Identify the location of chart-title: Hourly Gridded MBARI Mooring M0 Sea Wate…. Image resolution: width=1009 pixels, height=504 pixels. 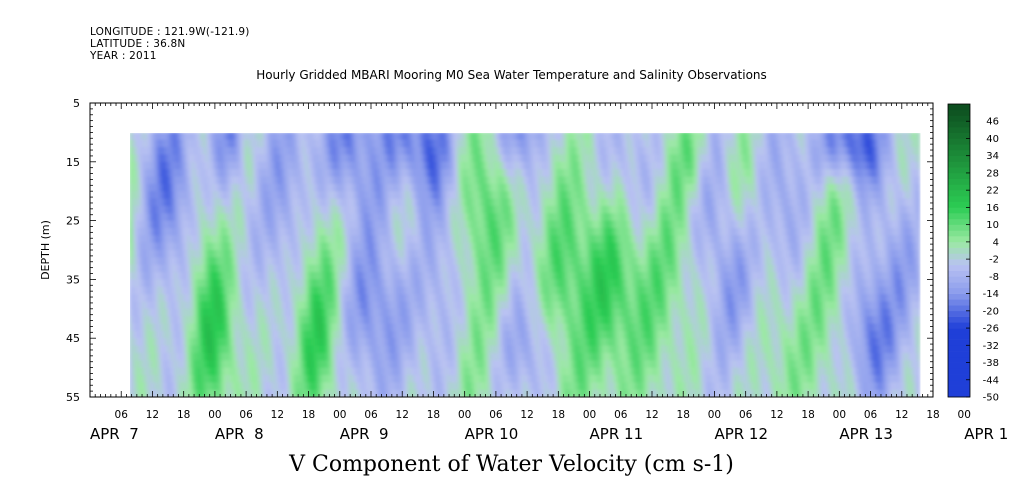
(511, 75).